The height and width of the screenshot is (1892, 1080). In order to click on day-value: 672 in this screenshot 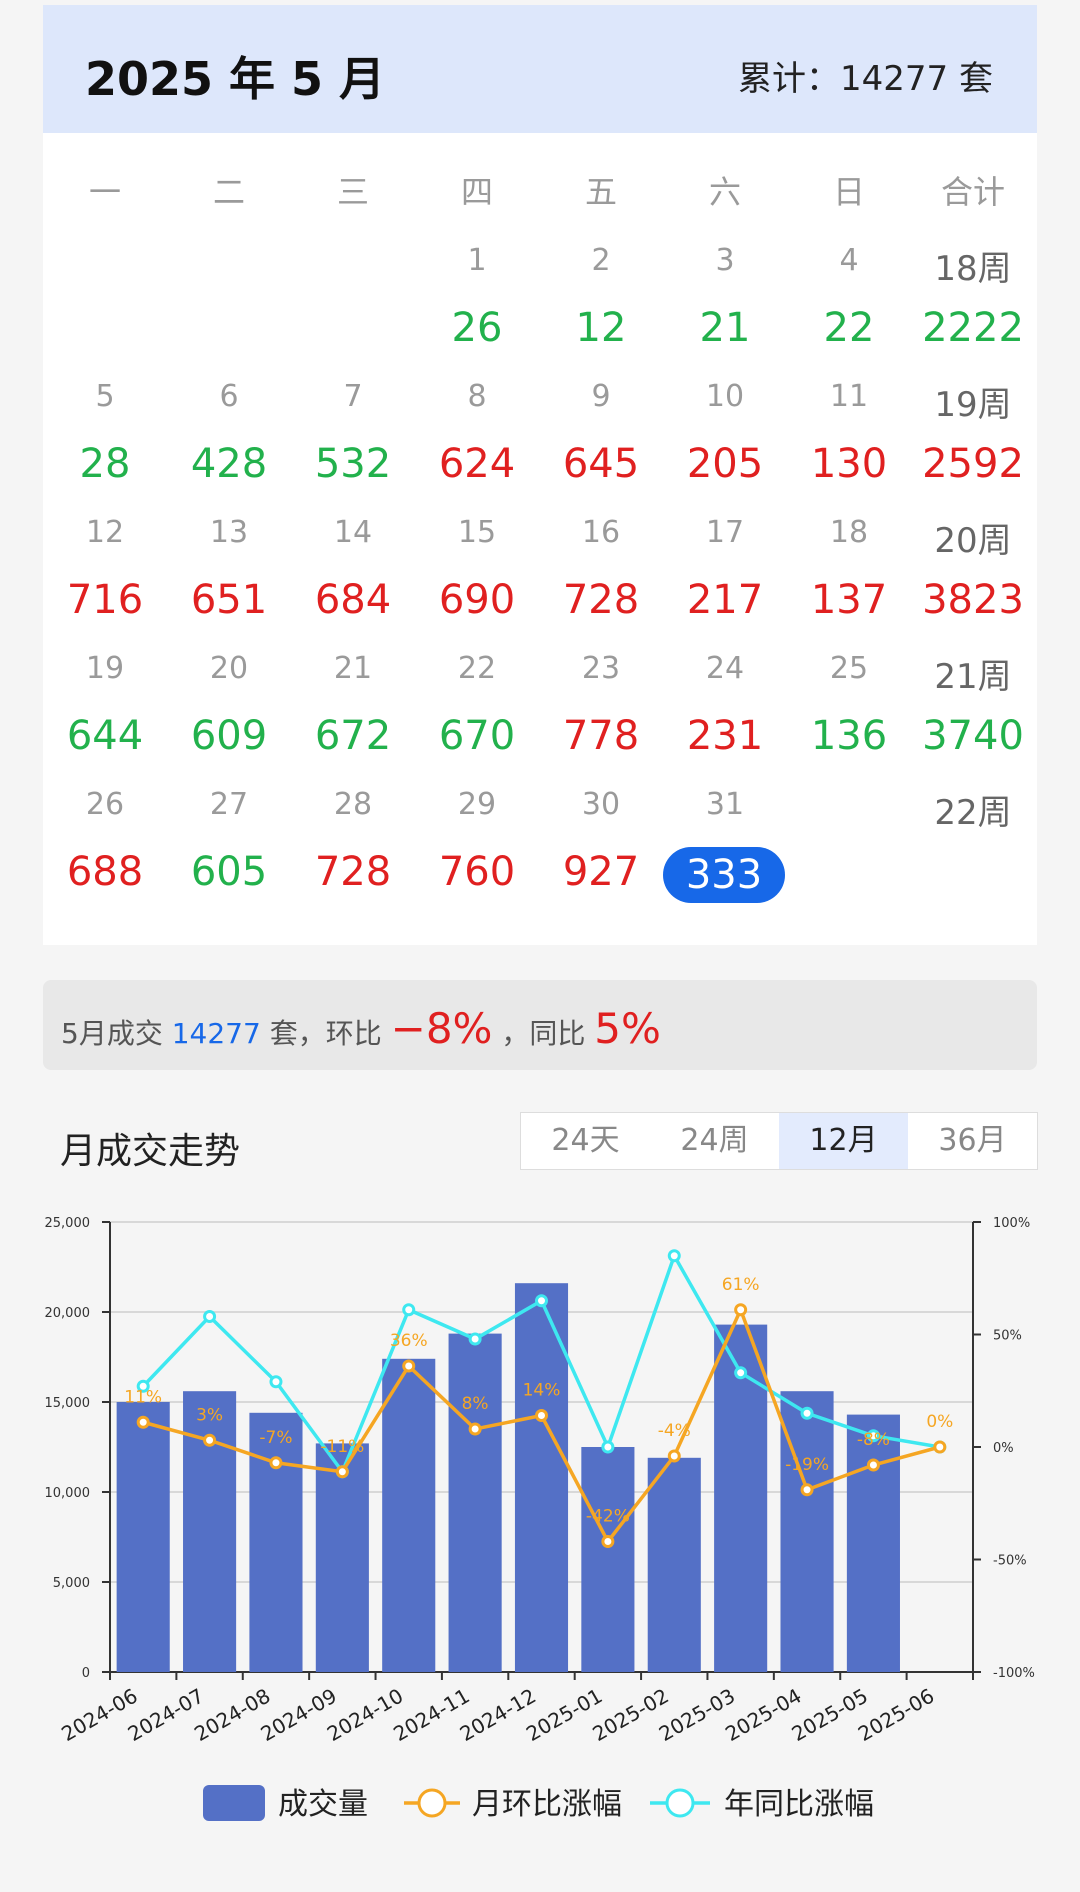, I will do `click(353, 736)`.